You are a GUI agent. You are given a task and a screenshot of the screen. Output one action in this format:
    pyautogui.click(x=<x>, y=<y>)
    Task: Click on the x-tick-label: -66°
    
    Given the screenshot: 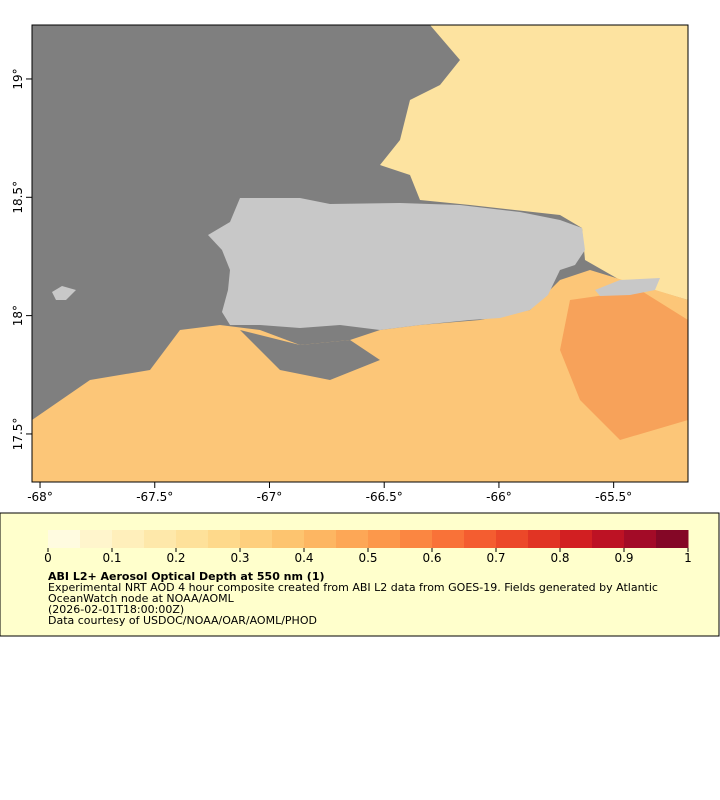 What is the action you would take?
    pyautogui.click(x=499, y=497)
    